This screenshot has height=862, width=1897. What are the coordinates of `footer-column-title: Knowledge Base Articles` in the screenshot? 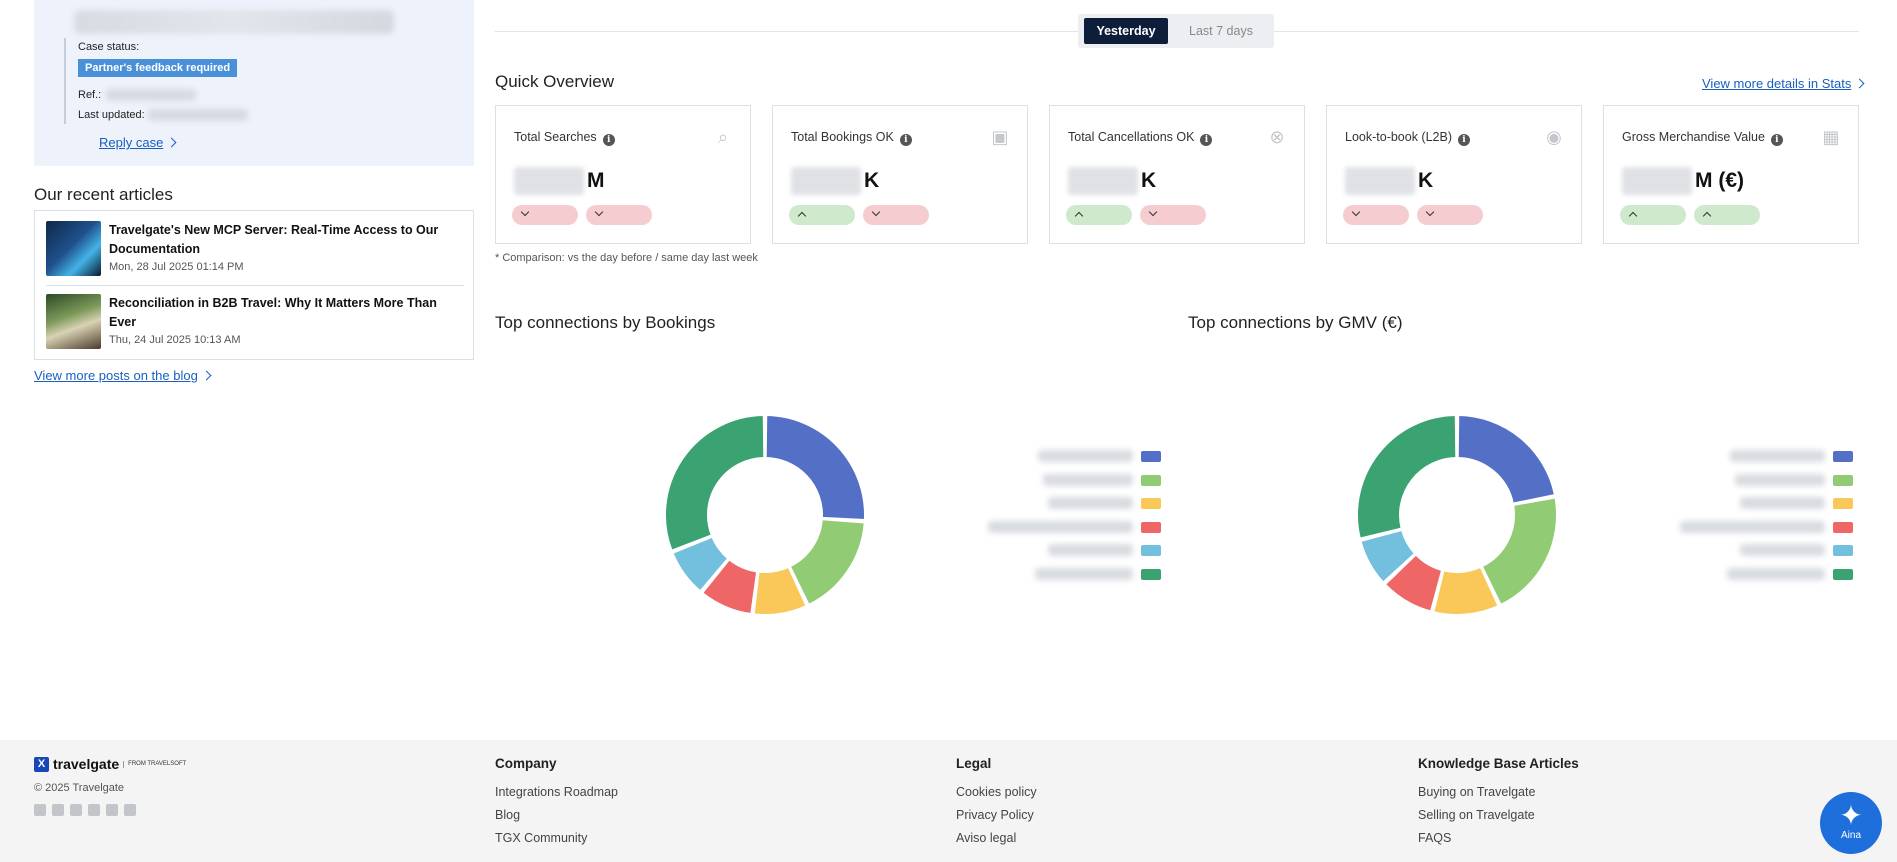 It's located at (1498, 763).